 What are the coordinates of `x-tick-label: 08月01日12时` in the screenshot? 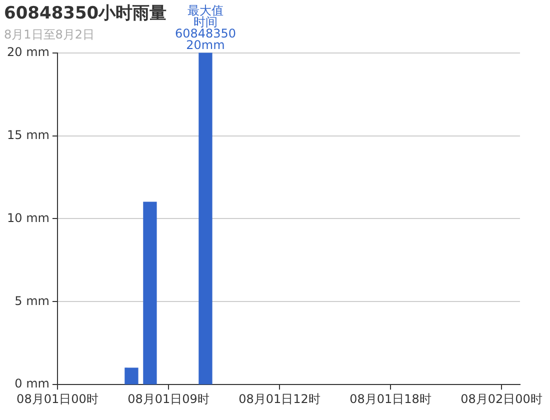 It's located at (279, 399).